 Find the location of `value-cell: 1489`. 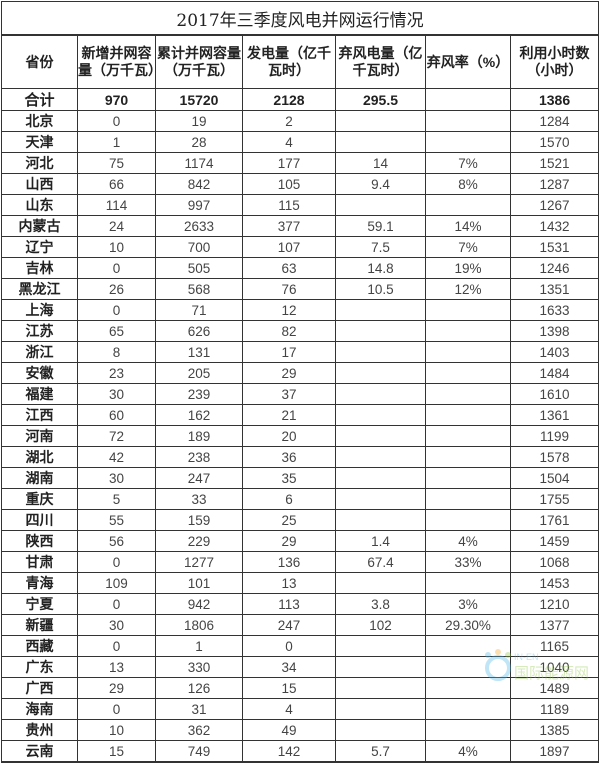

value-cell: 1489 is located at coordinates (554, 688).